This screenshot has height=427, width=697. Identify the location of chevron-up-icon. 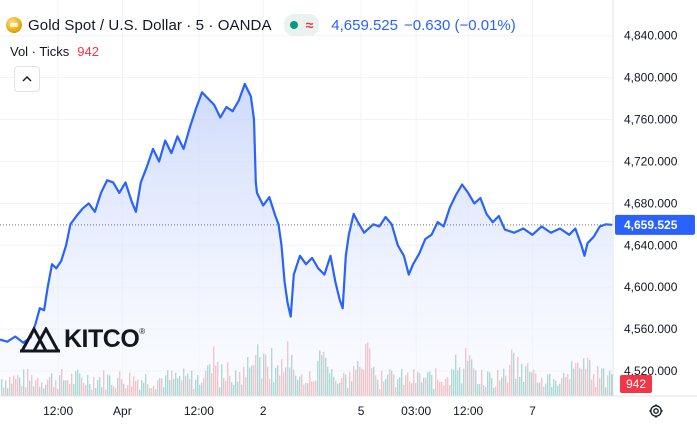
(27, 79).